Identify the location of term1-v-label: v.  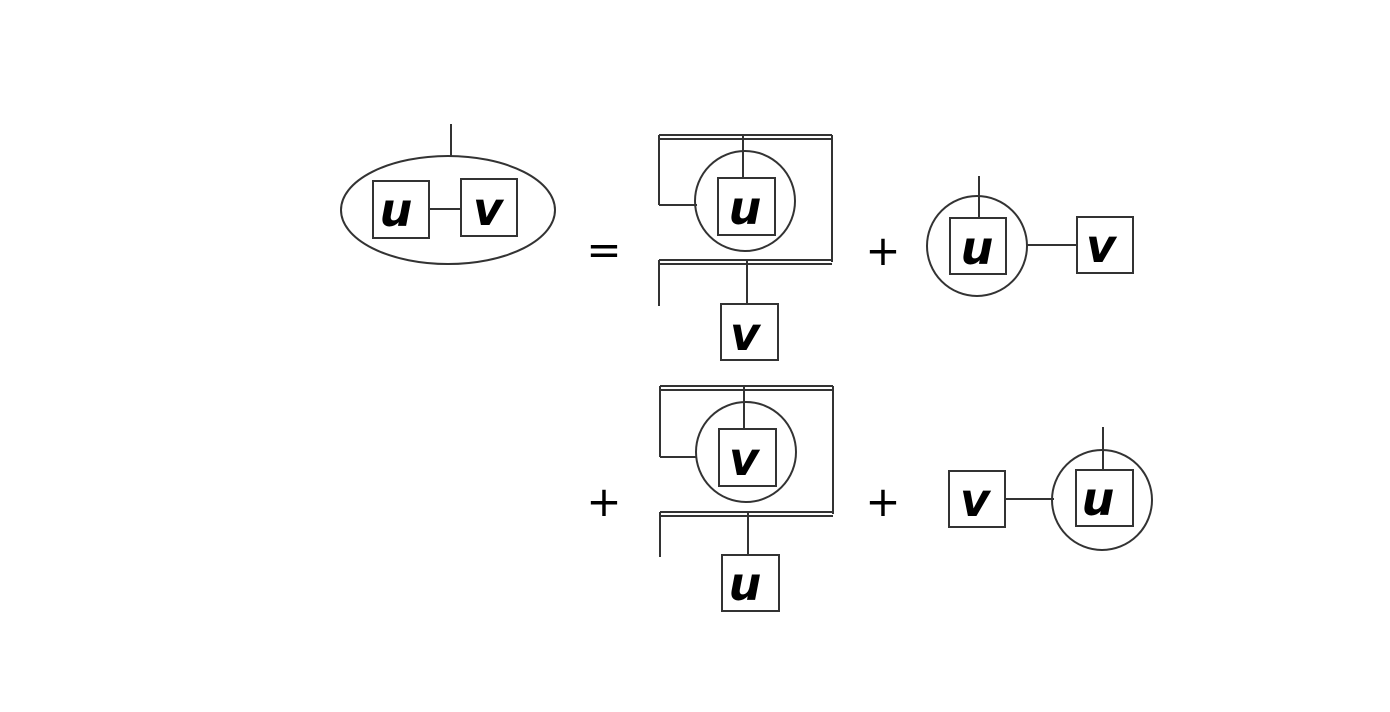
(746, 334).